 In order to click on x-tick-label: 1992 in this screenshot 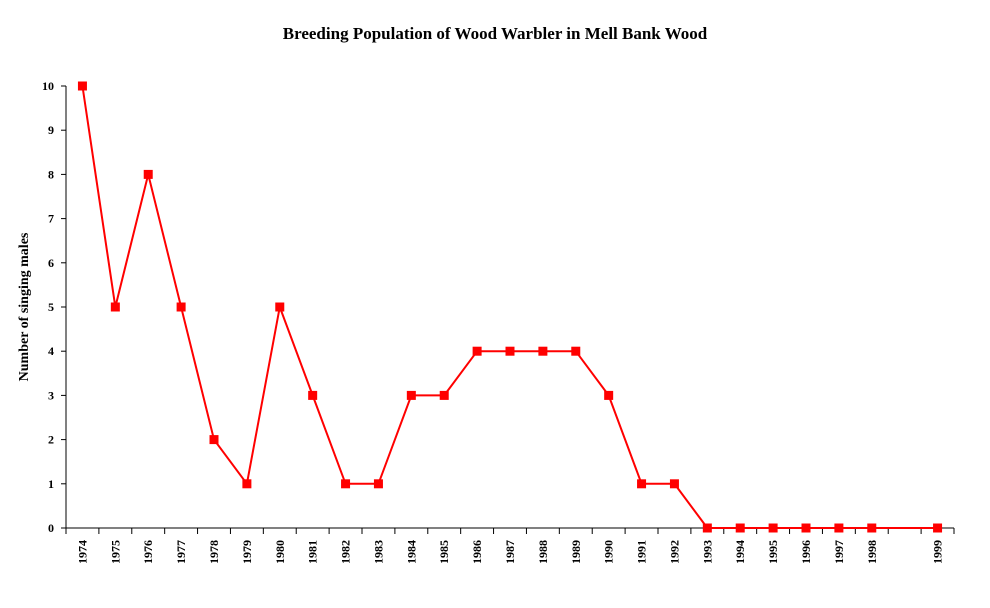, I will do `click(674, 552)`.